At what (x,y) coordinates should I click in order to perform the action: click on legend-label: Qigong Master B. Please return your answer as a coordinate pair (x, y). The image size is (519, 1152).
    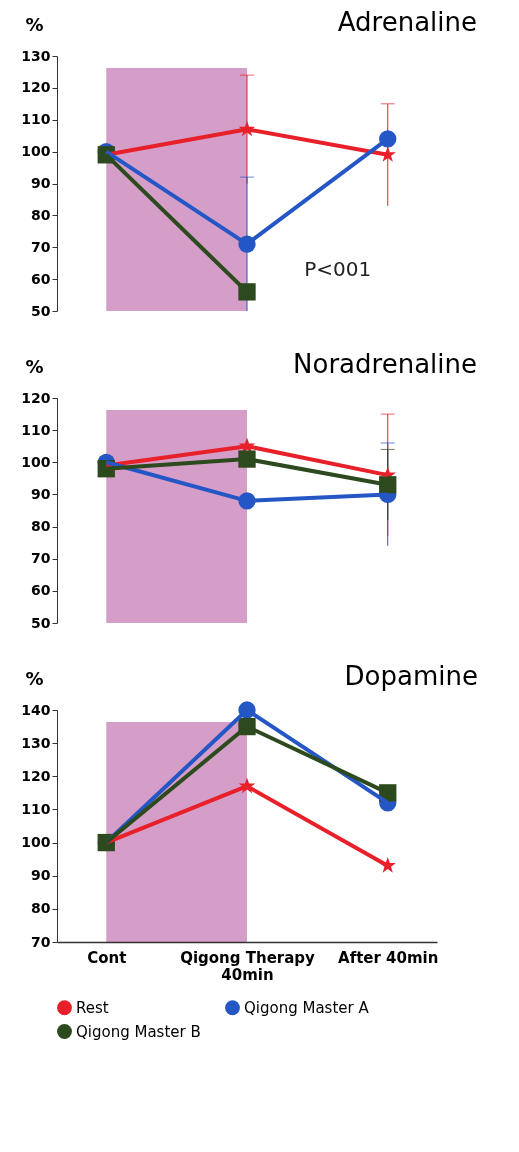
    Looking at the image, I should click on (138, 1031).